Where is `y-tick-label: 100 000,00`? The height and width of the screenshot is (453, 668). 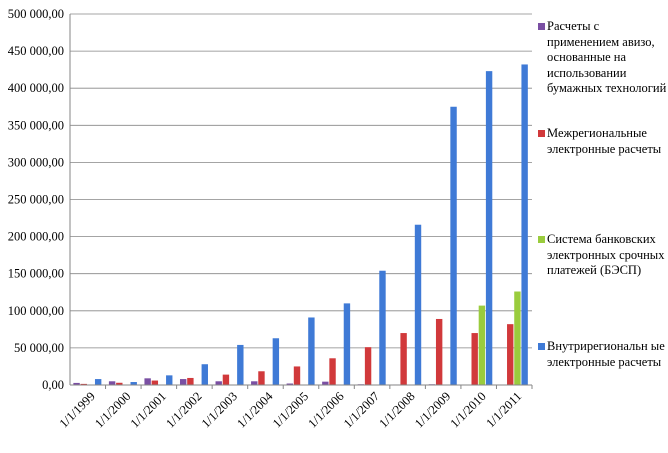
y-tick-label: 100 000,00 is located at coordinates (36, 311).